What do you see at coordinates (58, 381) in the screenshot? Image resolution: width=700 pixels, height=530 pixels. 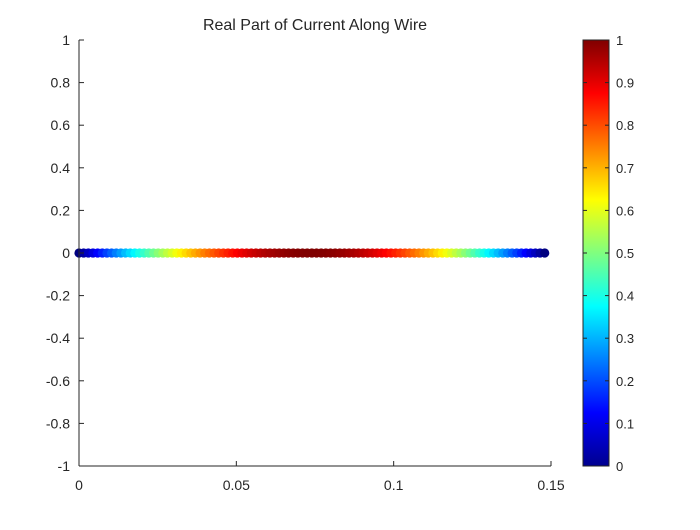 I see `y-tick-label: -0.6` at bounding box center [58, 381].